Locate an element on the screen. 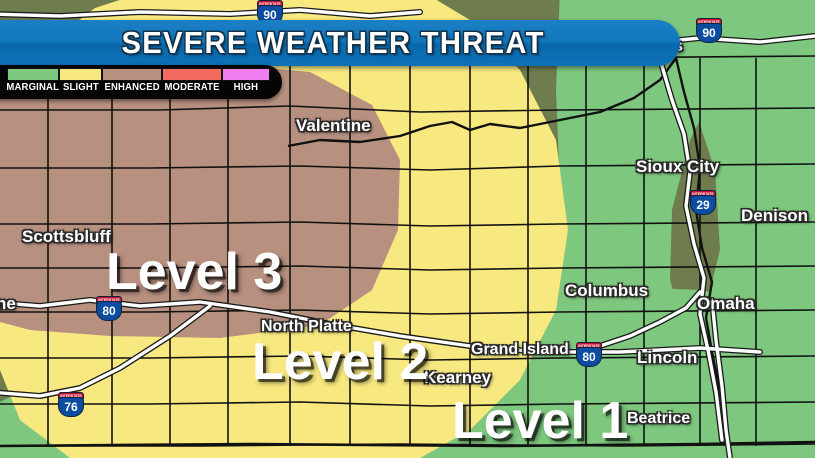 The height and width of the screenshot is (458, 815). legend-label: HIGH is located at coordinates (246, 87).